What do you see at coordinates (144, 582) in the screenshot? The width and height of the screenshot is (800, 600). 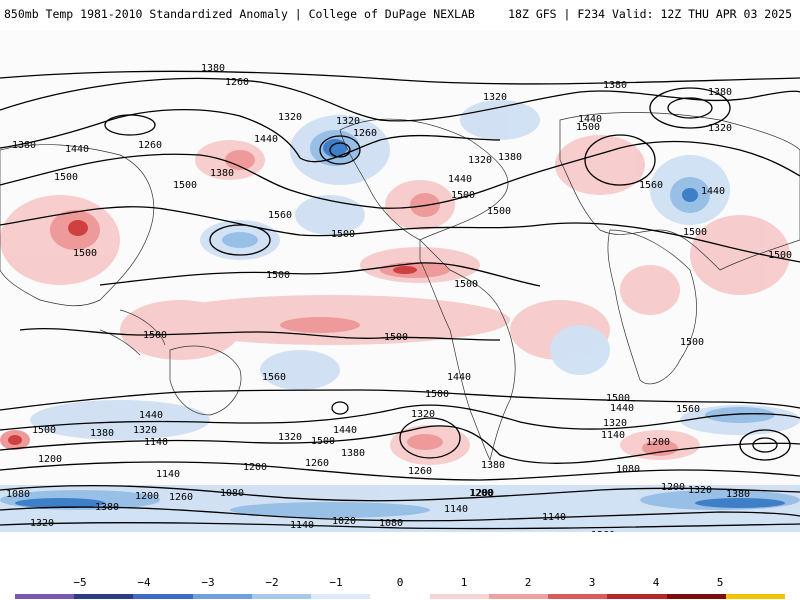 I see `colorbar-tick-label: −4` at bounding box center [144, 582].